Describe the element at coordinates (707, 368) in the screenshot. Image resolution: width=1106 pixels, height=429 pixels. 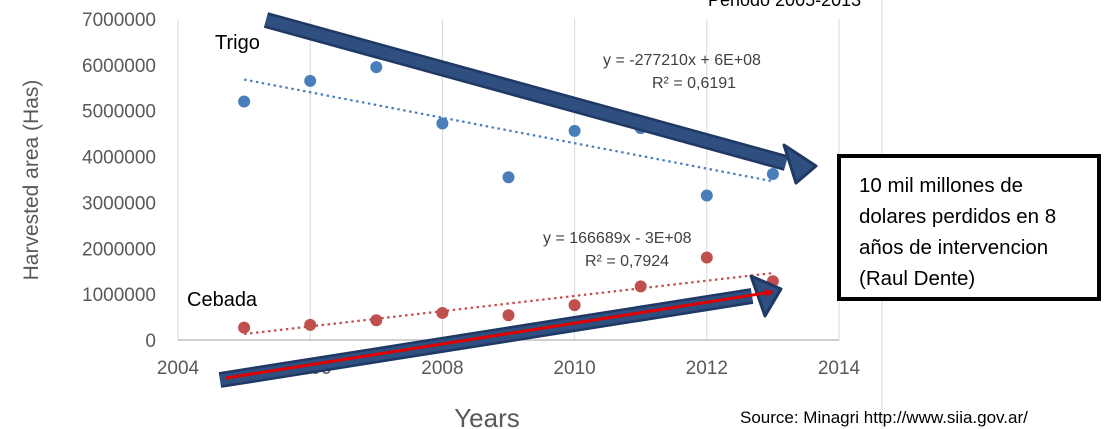
I see `x-tick-label: 2012` at that location.